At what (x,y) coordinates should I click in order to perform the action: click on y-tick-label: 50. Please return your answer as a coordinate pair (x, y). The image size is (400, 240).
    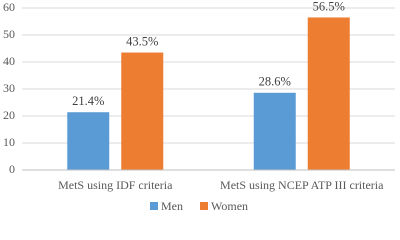
    Looking at the image, I should click on (9, 34).